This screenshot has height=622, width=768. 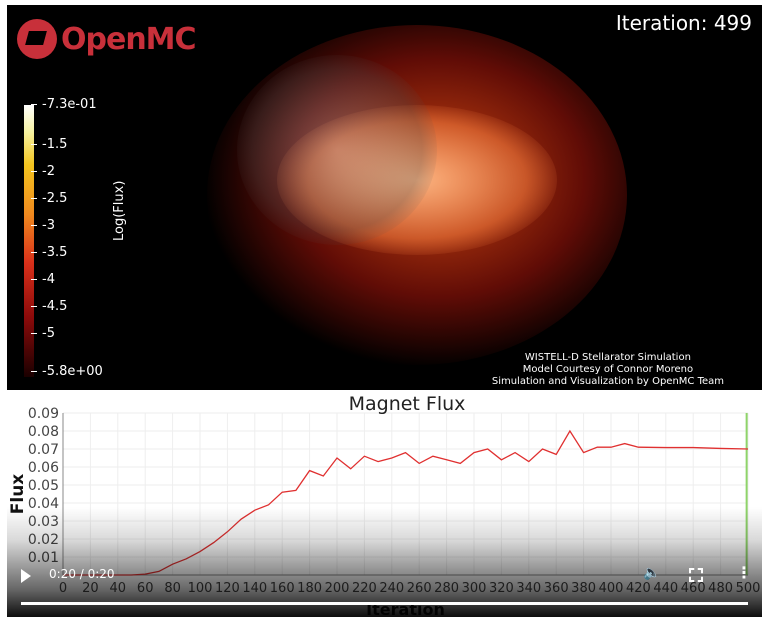 What do you see at coordinates (119, 210) in the screenshot?
I see `colorbar-title: Log(Flux)` at bounding box center [119, 210].